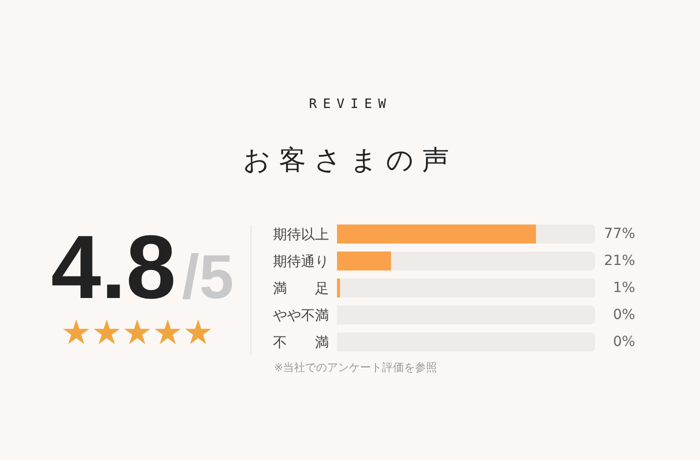 The image size is (700, 460). I want to click on y-tick-label: 期待通り, so click(301, 262).